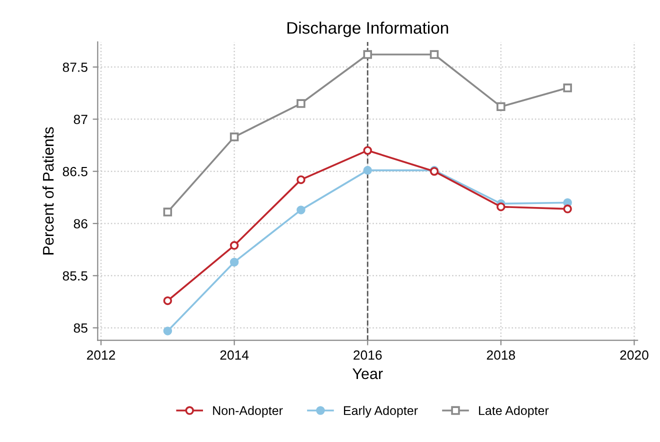  I want to click on x-tick-label: 2018, so click(501, 355).